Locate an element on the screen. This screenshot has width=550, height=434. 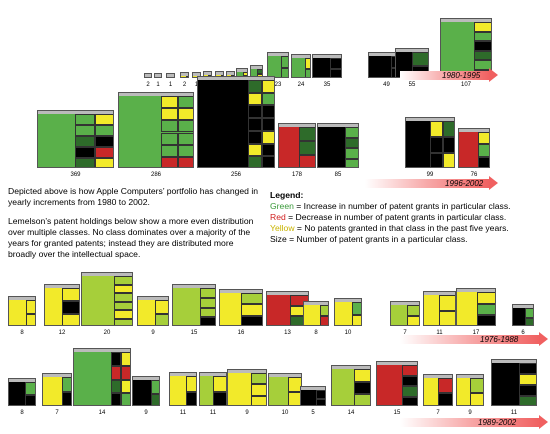
patent-count-label: 20 is located at coordinates (107, 333).